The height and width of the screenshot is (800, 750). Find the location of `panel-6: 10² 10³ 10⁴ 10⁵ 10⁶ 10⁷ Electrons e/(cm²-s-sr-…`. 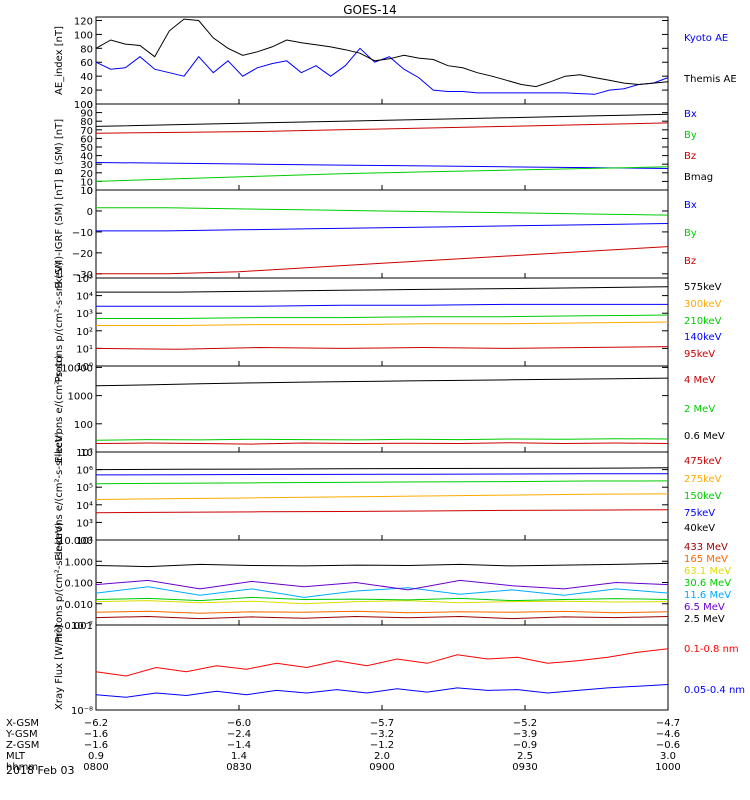

panel-6: 10² 10³ 10⁴ 10⁵ 10⁶ 10⁷ Electrons e/(cm²-s-sr-… is located at coordinates (388, 495).